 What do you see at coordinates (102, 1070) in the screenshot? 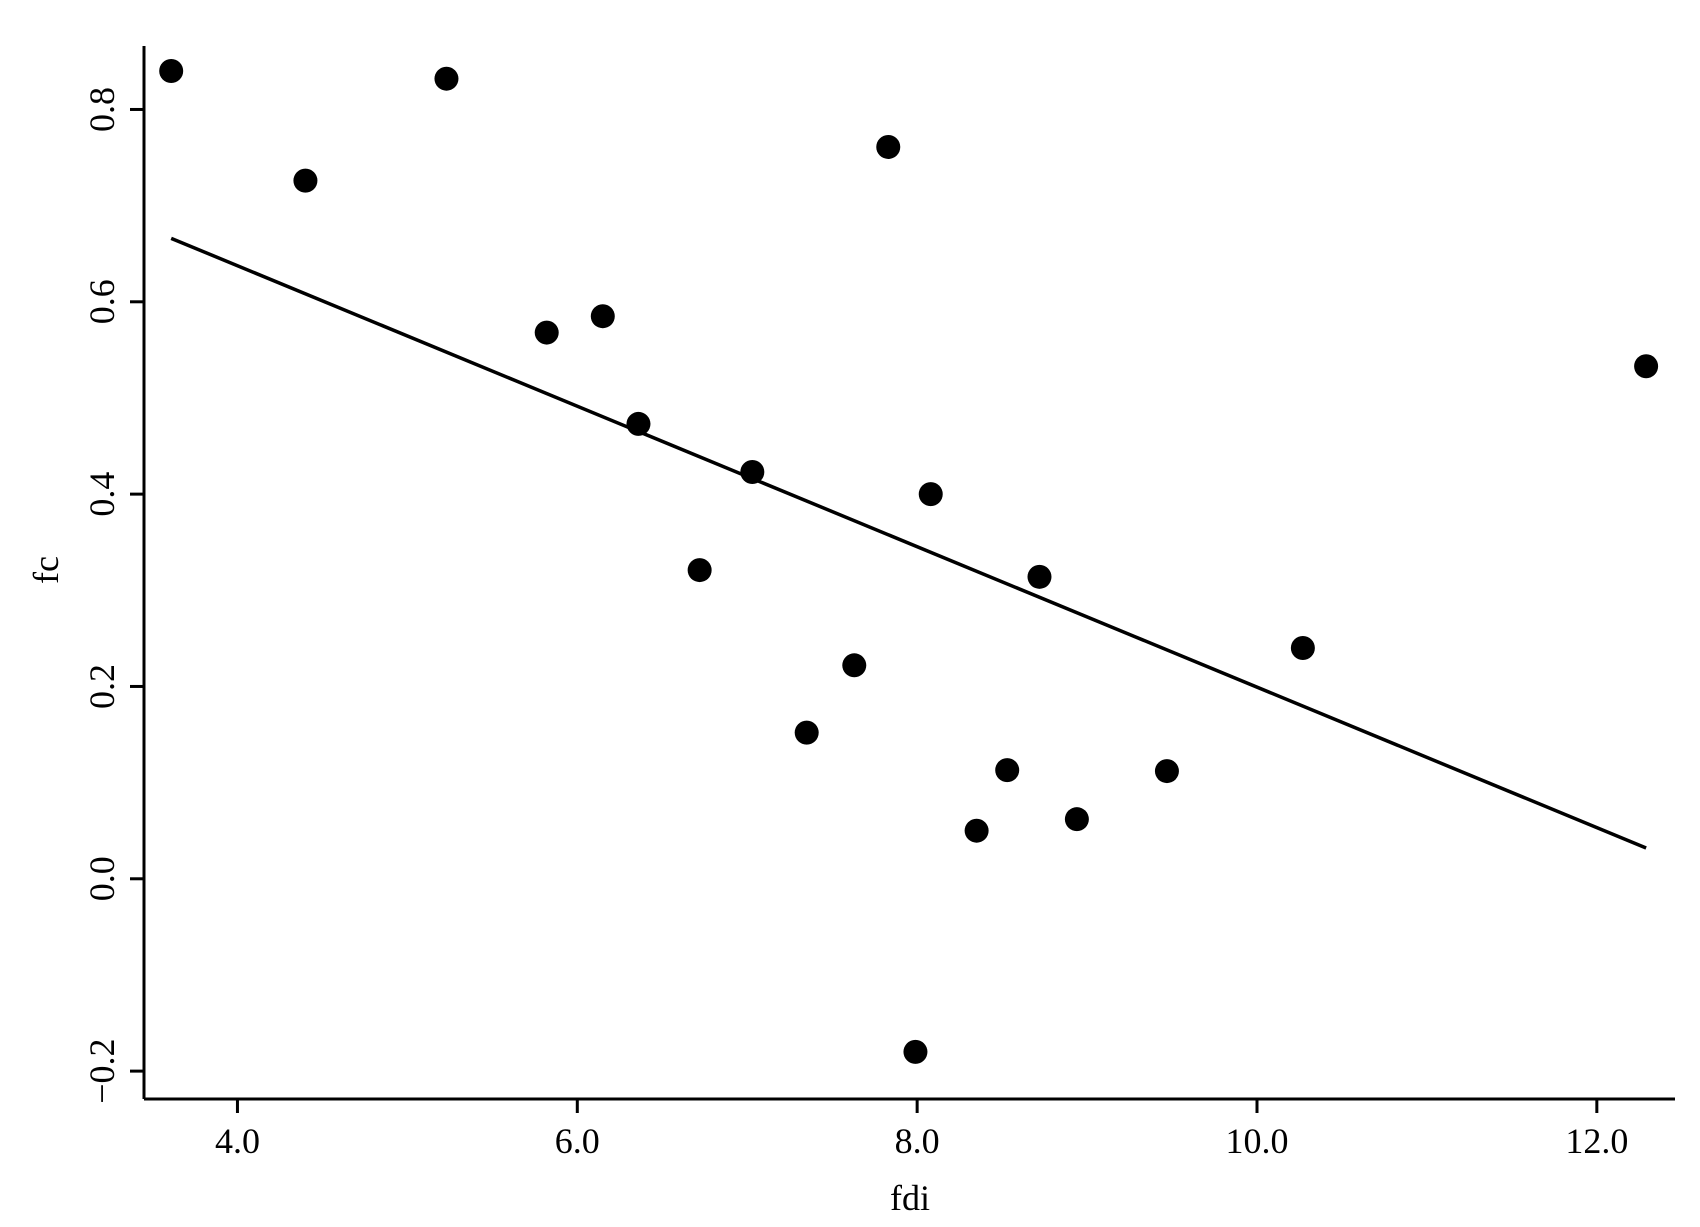
I see `y-tick-label: −0.2` at bounding box center [102, 1070].